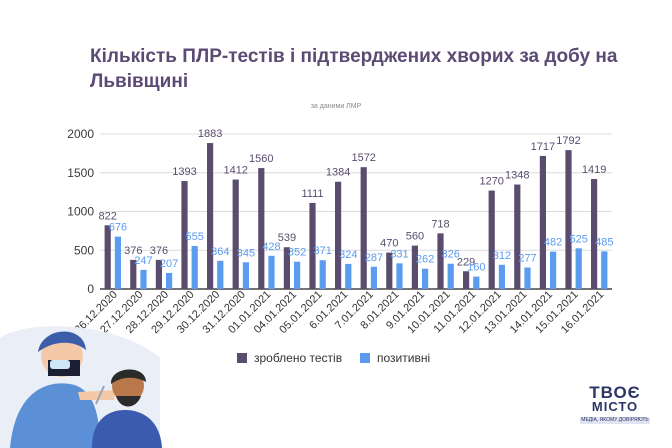 The width and height of the screenshot is (672, 448). Describe the element at coordinates (440, 224) in the screenshot. I see `data-label-tests: 718` at that location.